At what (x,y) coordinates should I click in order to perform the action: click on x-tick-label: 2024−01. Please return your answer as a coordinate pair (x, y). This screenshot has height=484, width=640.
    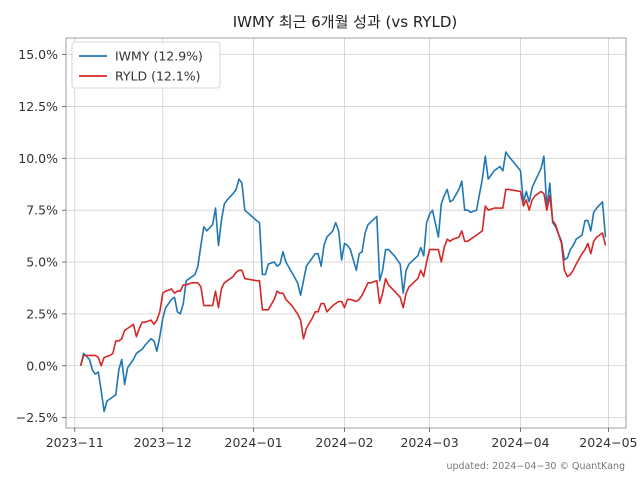
    Looking at the image, I should click on (254, 442).